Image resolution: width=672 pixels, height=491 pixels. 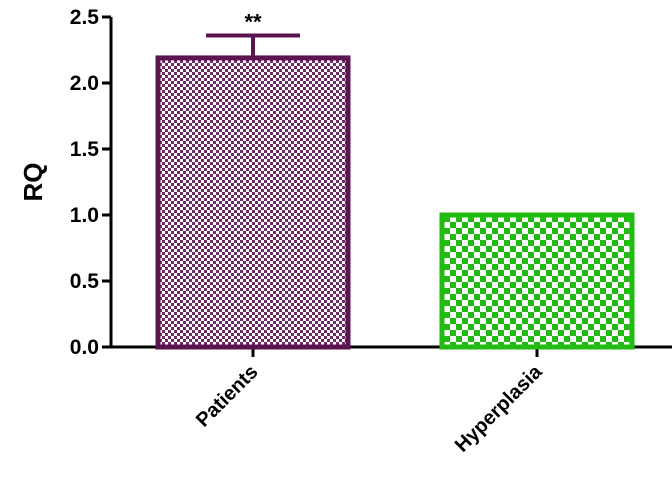 I want to click on y-tick-label: 2.5, so click(x=85, y=17).